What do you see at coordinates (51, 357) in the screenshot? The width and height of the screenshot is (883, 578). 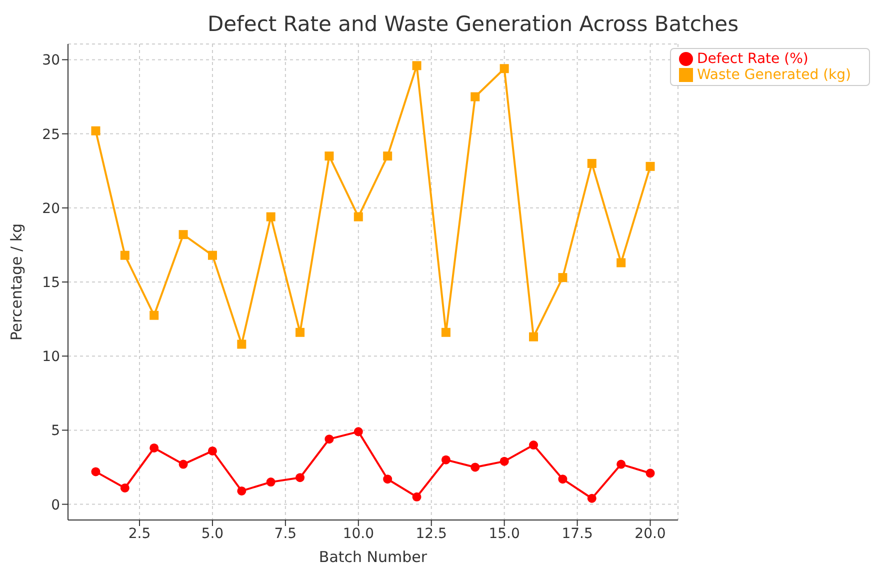 I see `y-tick-label: 10` at bounding box center [51, 357].